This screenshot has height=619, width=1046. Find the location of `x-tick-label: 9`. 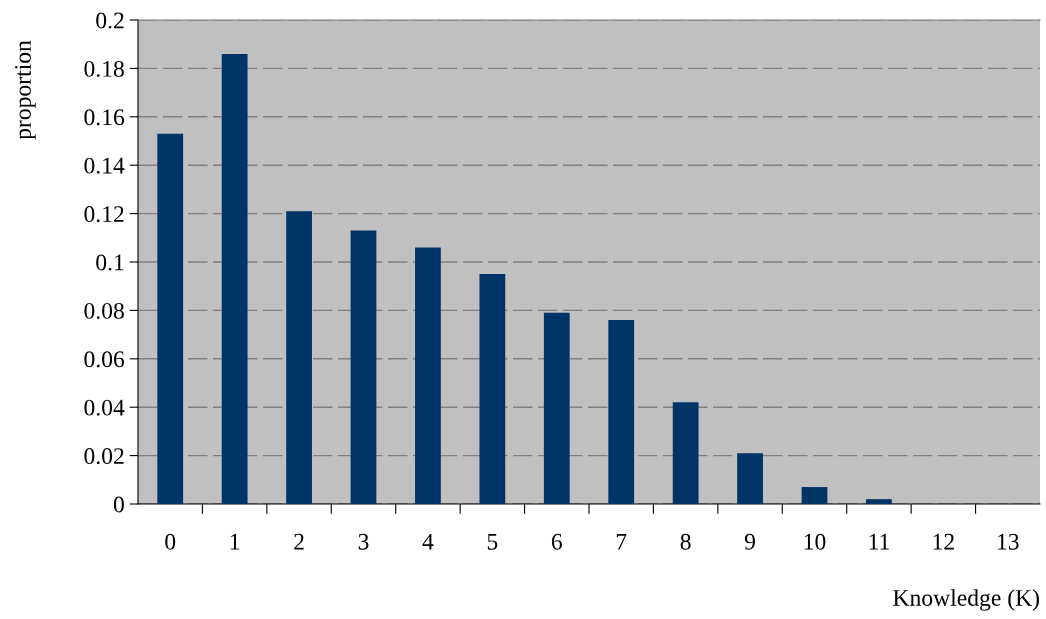

x-tick-label: 9 is located at coordinates (750, 541).